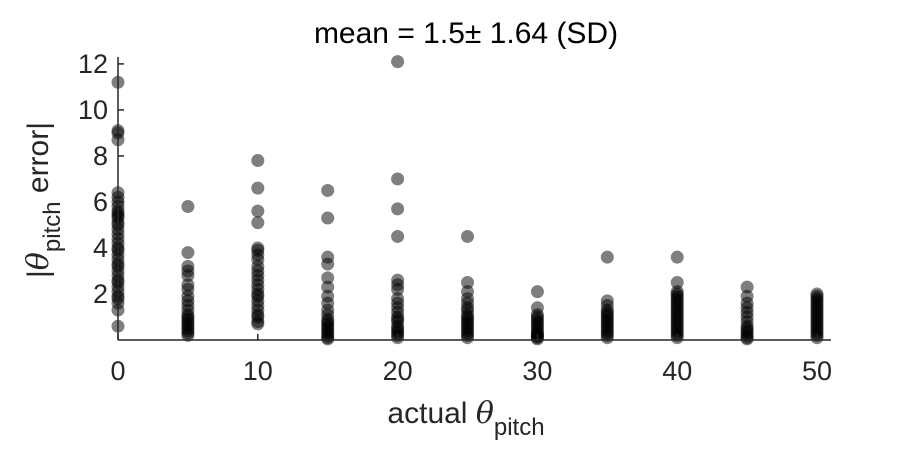 The width and height of the screenshot is (900, 450). I want to click on x-tick-label: 0, so click(117, 371).